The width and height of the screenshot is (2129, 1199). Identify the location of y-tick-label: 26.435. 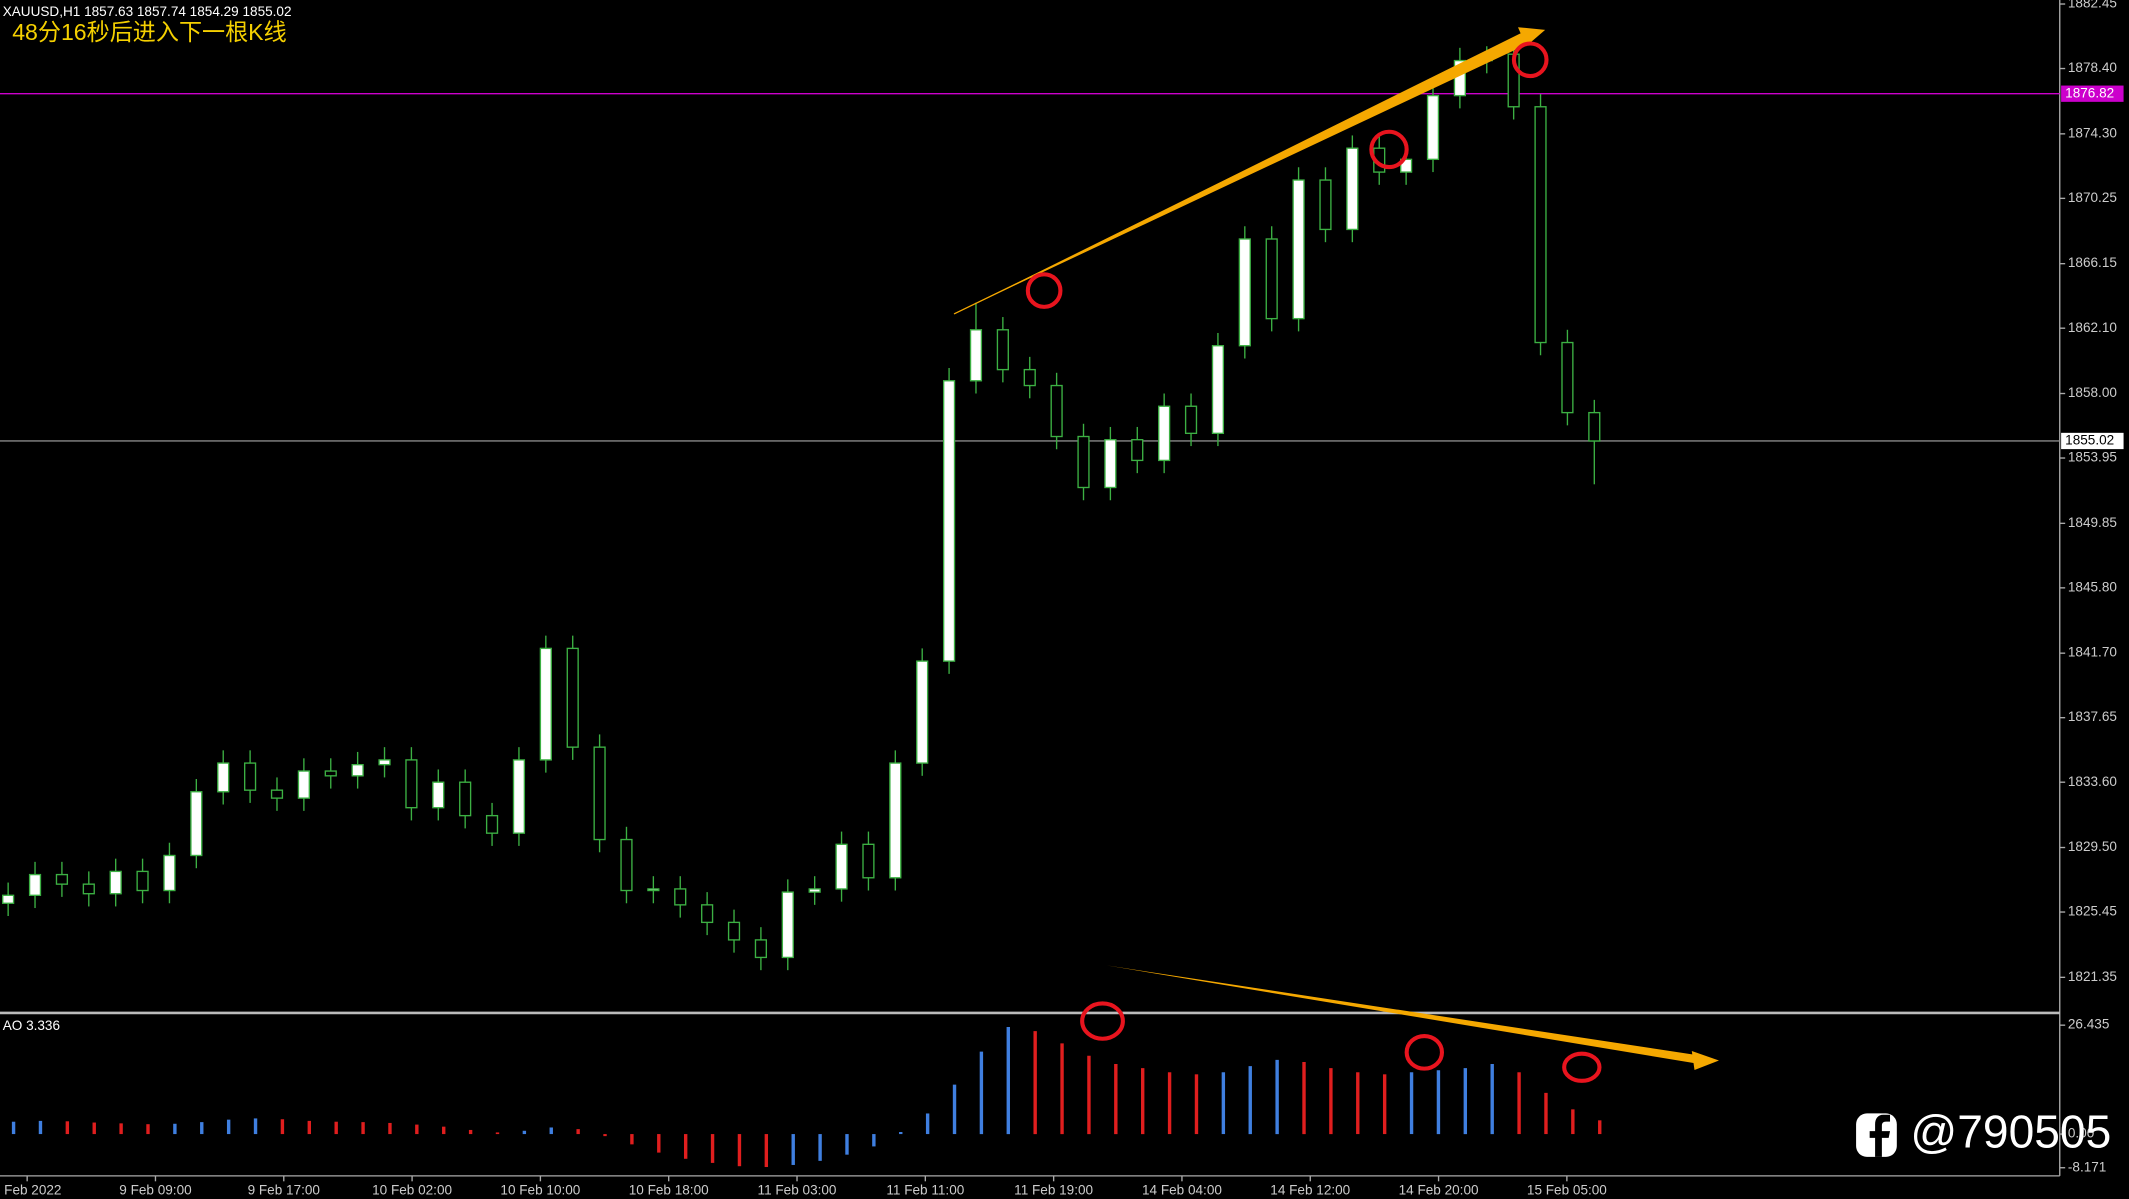
(2088, 1024).